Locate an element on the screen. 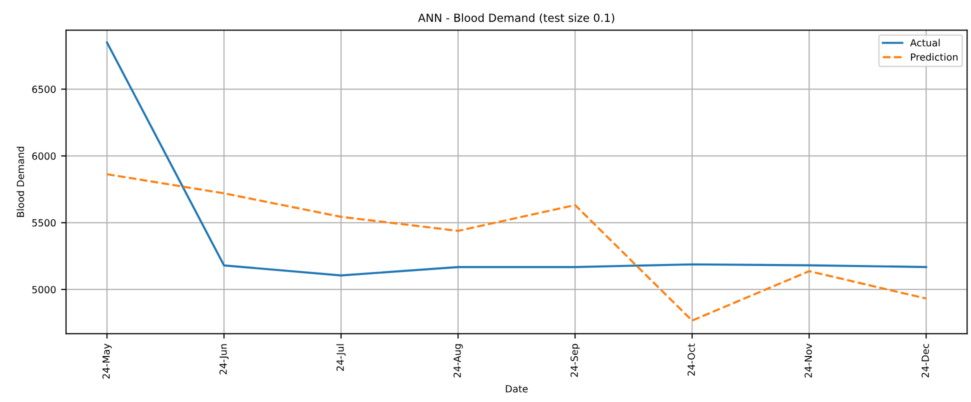  x-tick-label: 24-May is located at coordinates (107, 361).